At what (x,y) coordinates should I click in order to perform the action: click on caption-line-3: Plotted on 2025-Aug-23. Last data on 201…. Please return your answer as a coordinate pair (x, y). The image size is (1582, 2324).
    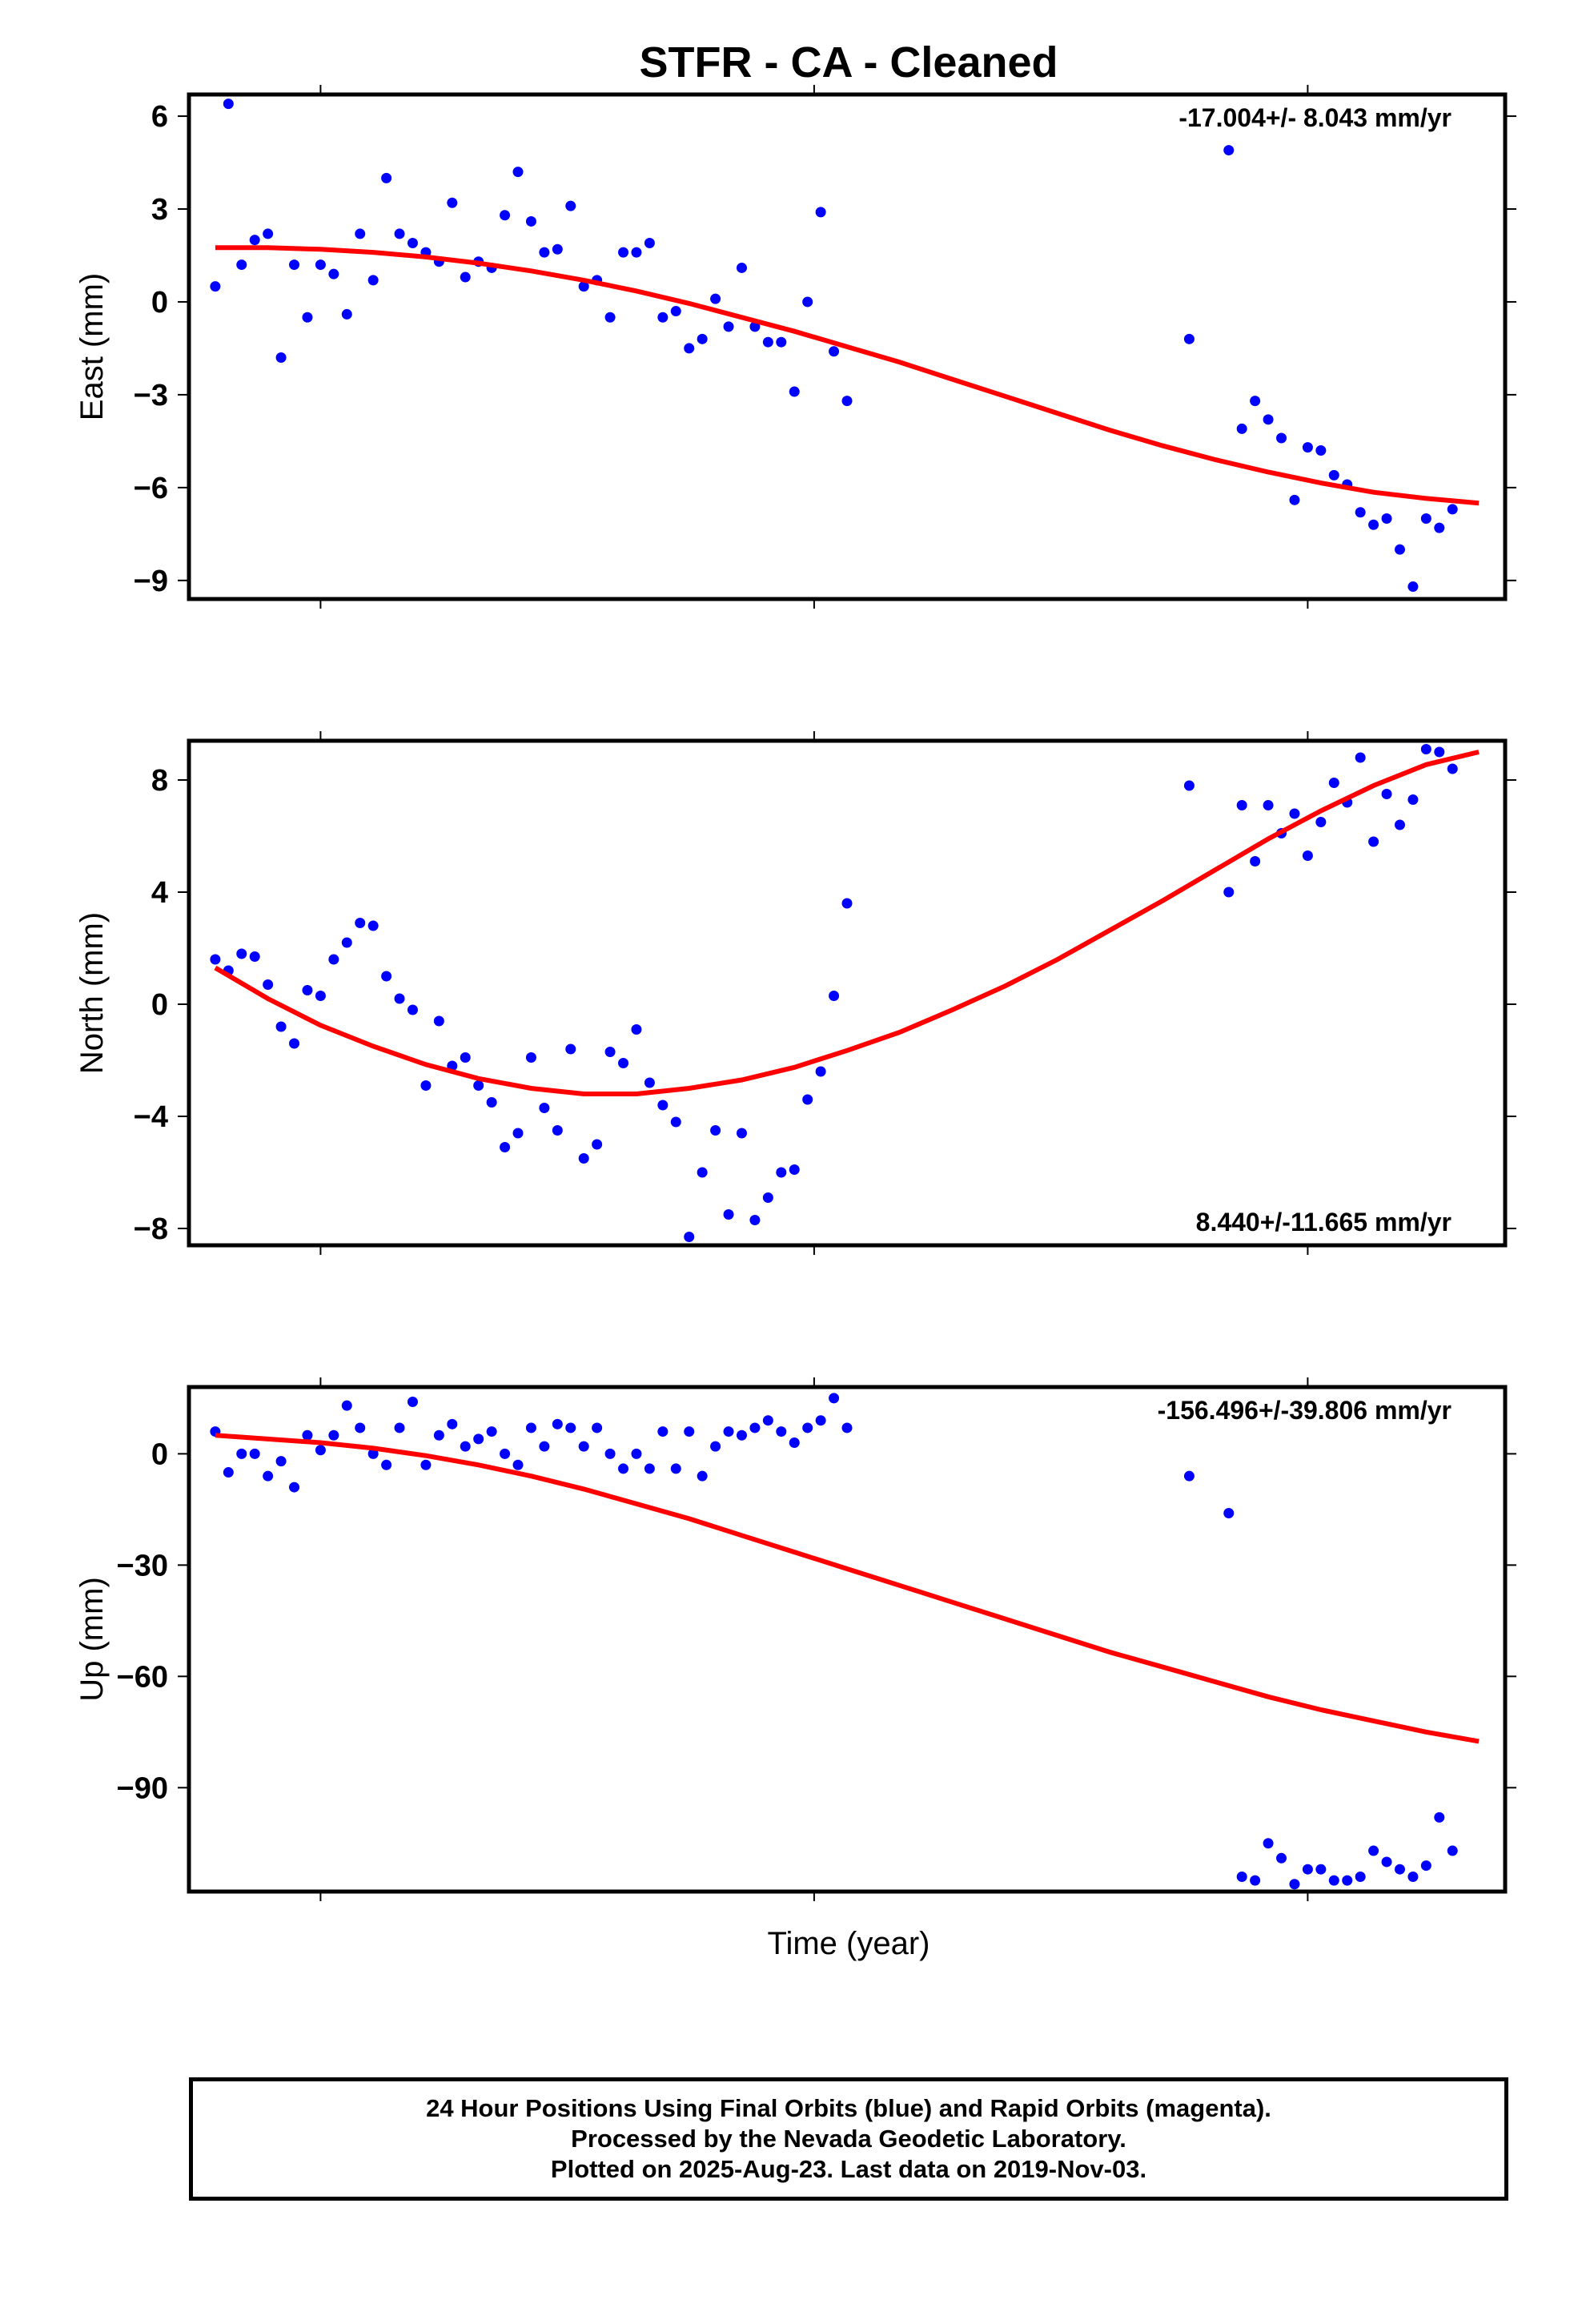
    Looking at the image, I should click on (848, 2169).